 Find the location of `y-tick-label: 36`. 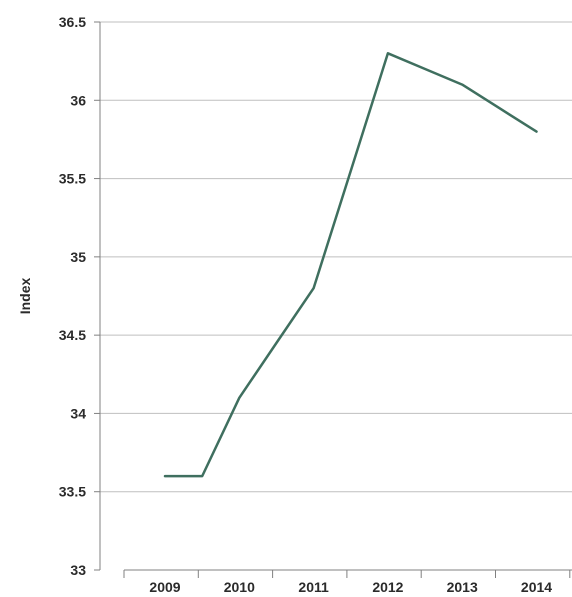

y-tick-label: 36 is located at coordinates (78, 100).